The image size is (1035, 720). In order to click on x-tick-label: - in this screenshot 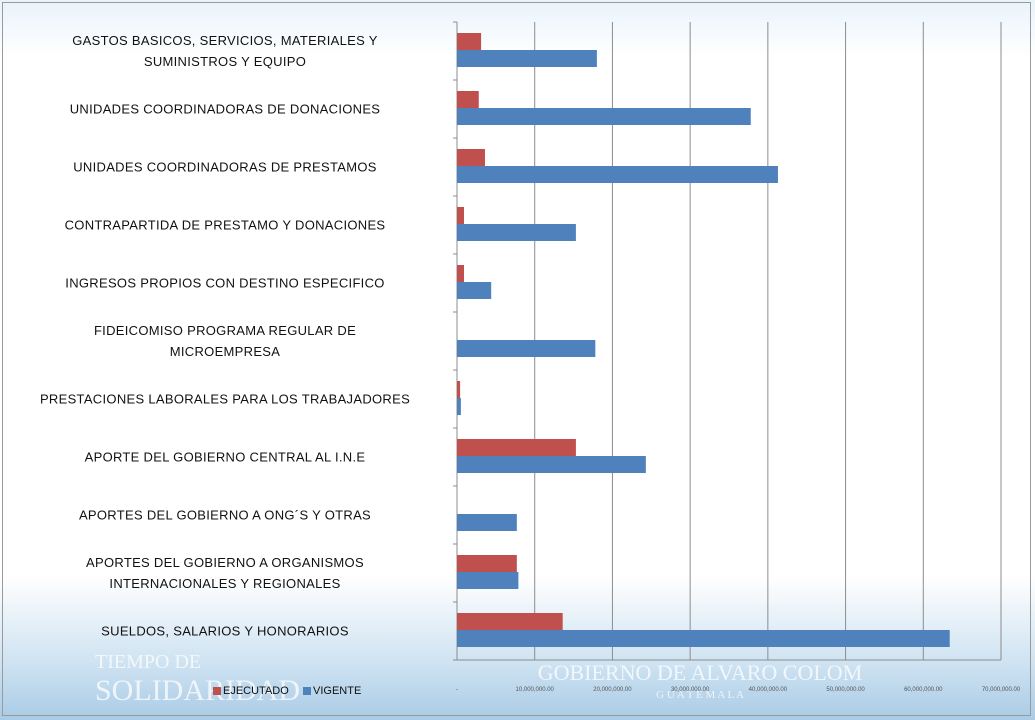, I will do `click(457, 690)`.